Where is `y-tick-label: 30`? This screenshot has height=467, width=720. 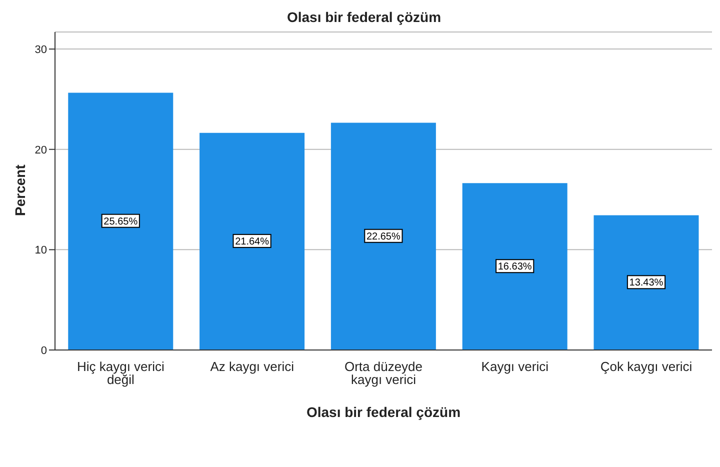
y-tick-label: 30 is located at coordinates (40, 50).